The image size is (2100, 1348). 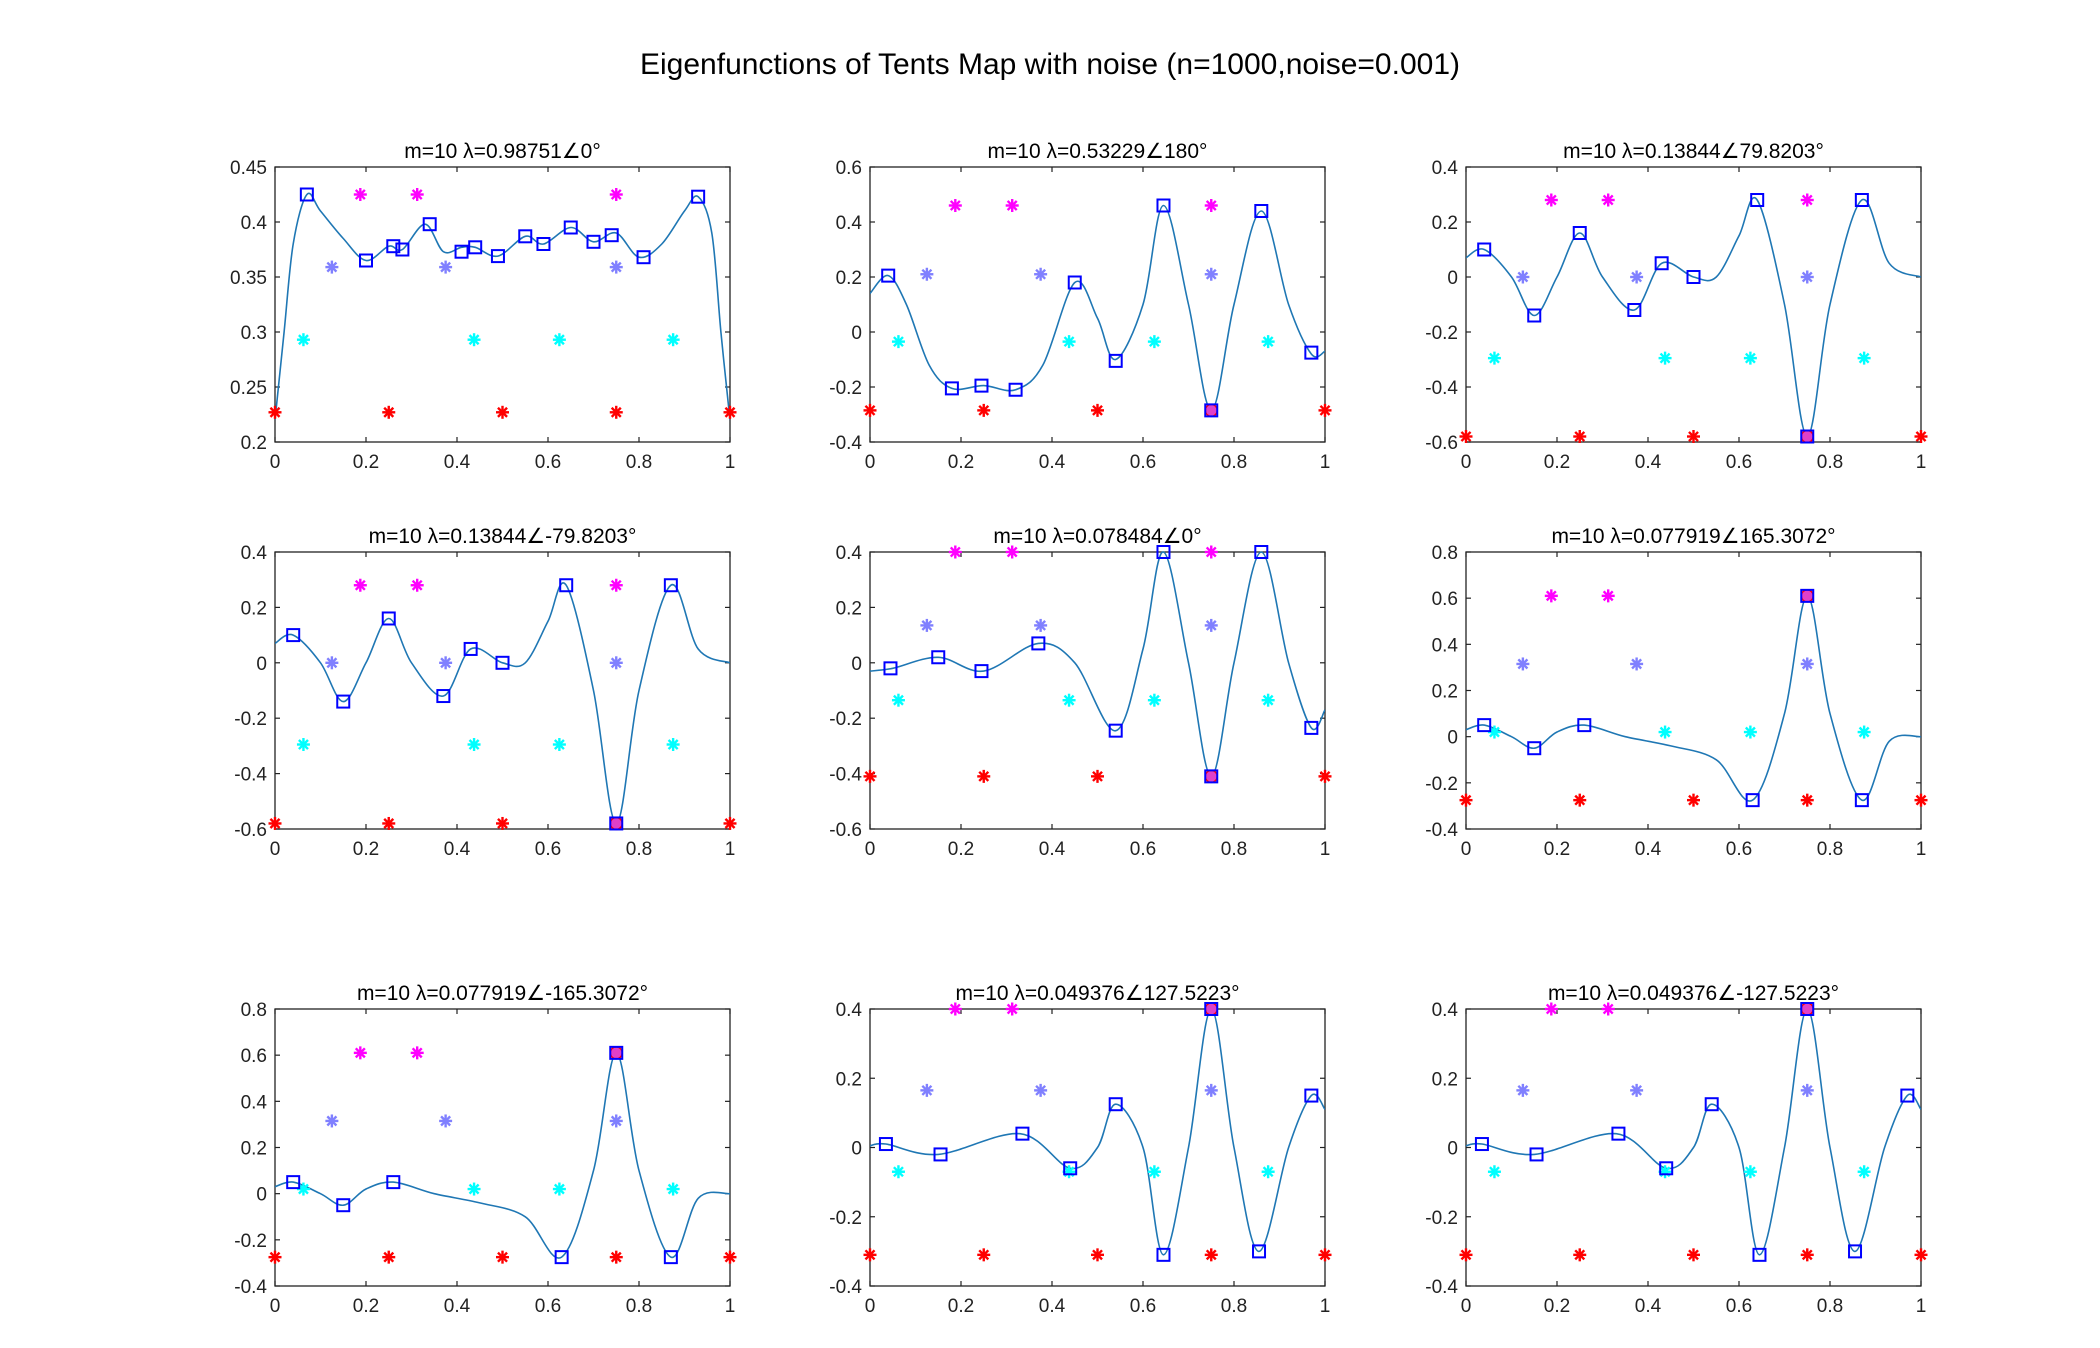 I want to click on highlight-circle, so click(x=616, y=823).